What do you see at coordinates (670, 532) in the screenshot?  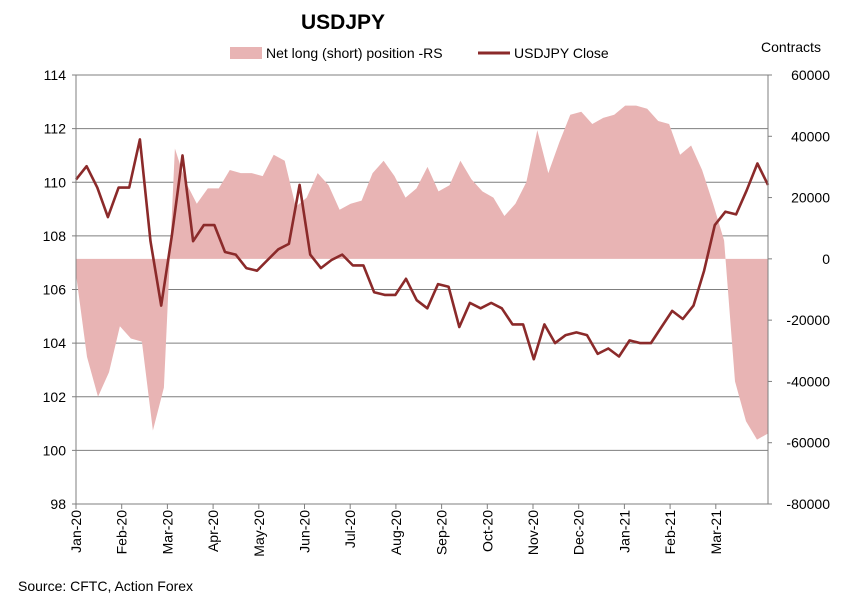 I see `x-tick-label-13: Feb-21` at bounding box center [670, 532].